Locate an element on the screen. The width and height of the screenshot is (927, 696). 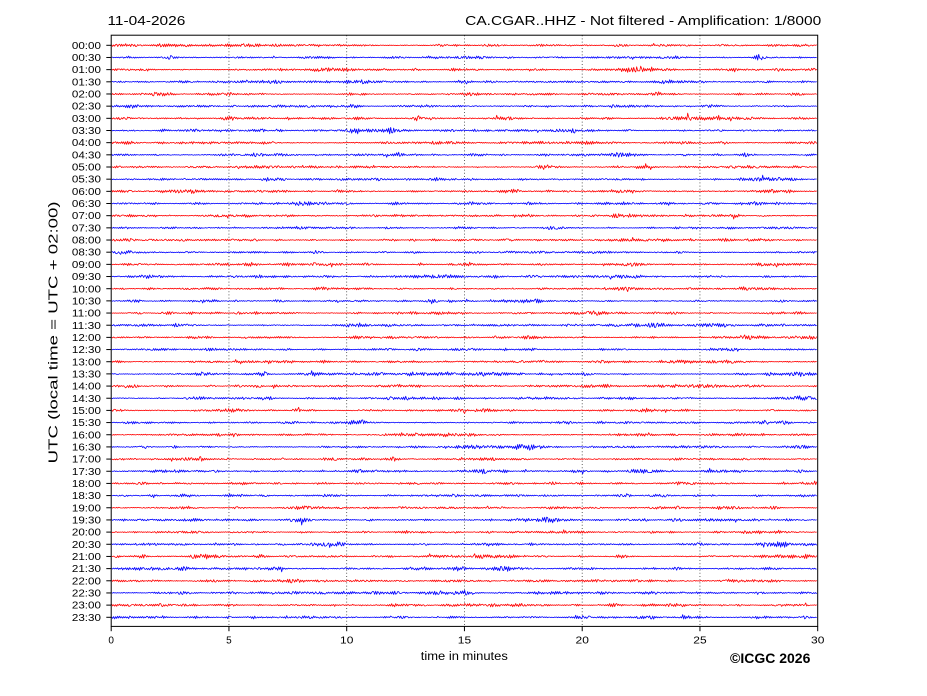
svg-text: 08:00 is located at coordinates (87, 241).